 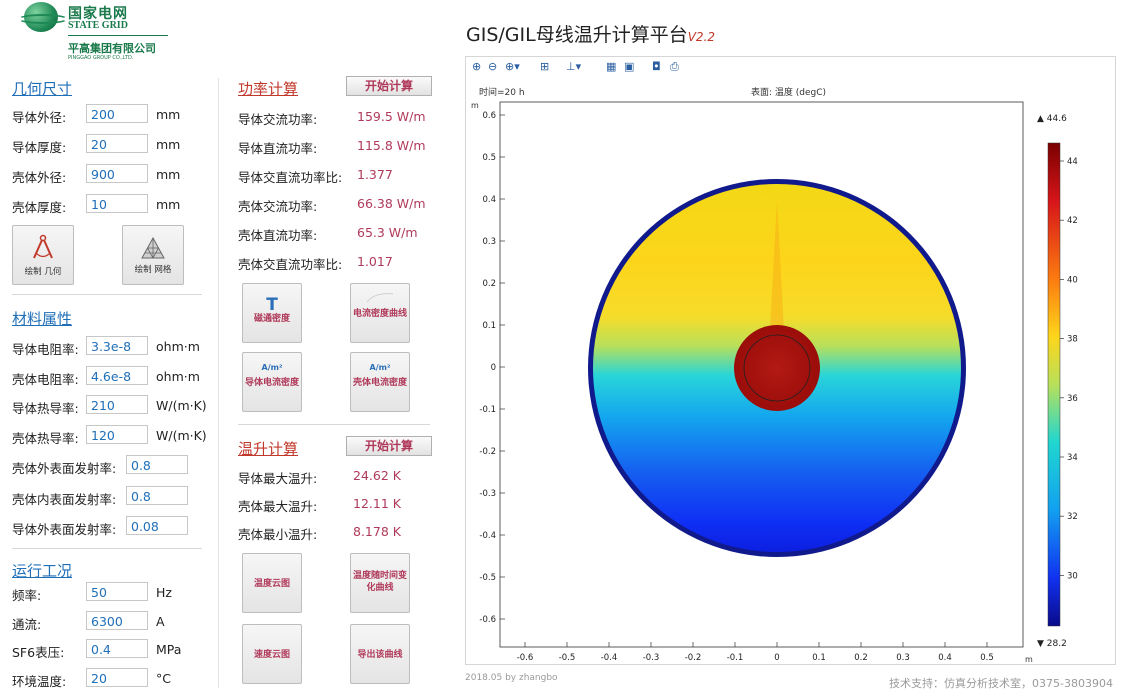 I want to click on velocity-map-button: 速度云图, so click(x=272, y=654).